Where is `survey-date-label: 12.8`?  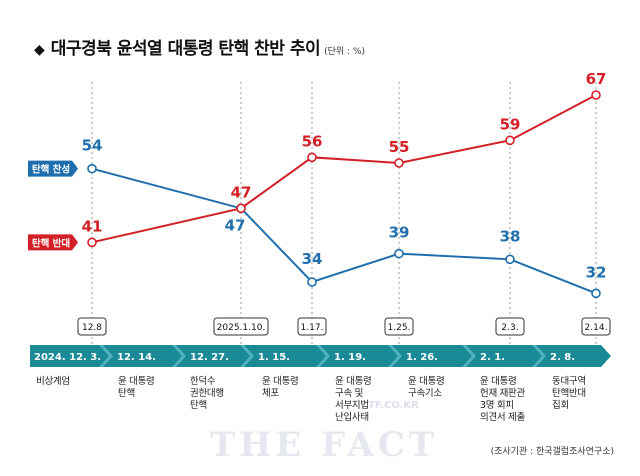 survey-date-label: 12.8 is located at coordinates (92, 328).